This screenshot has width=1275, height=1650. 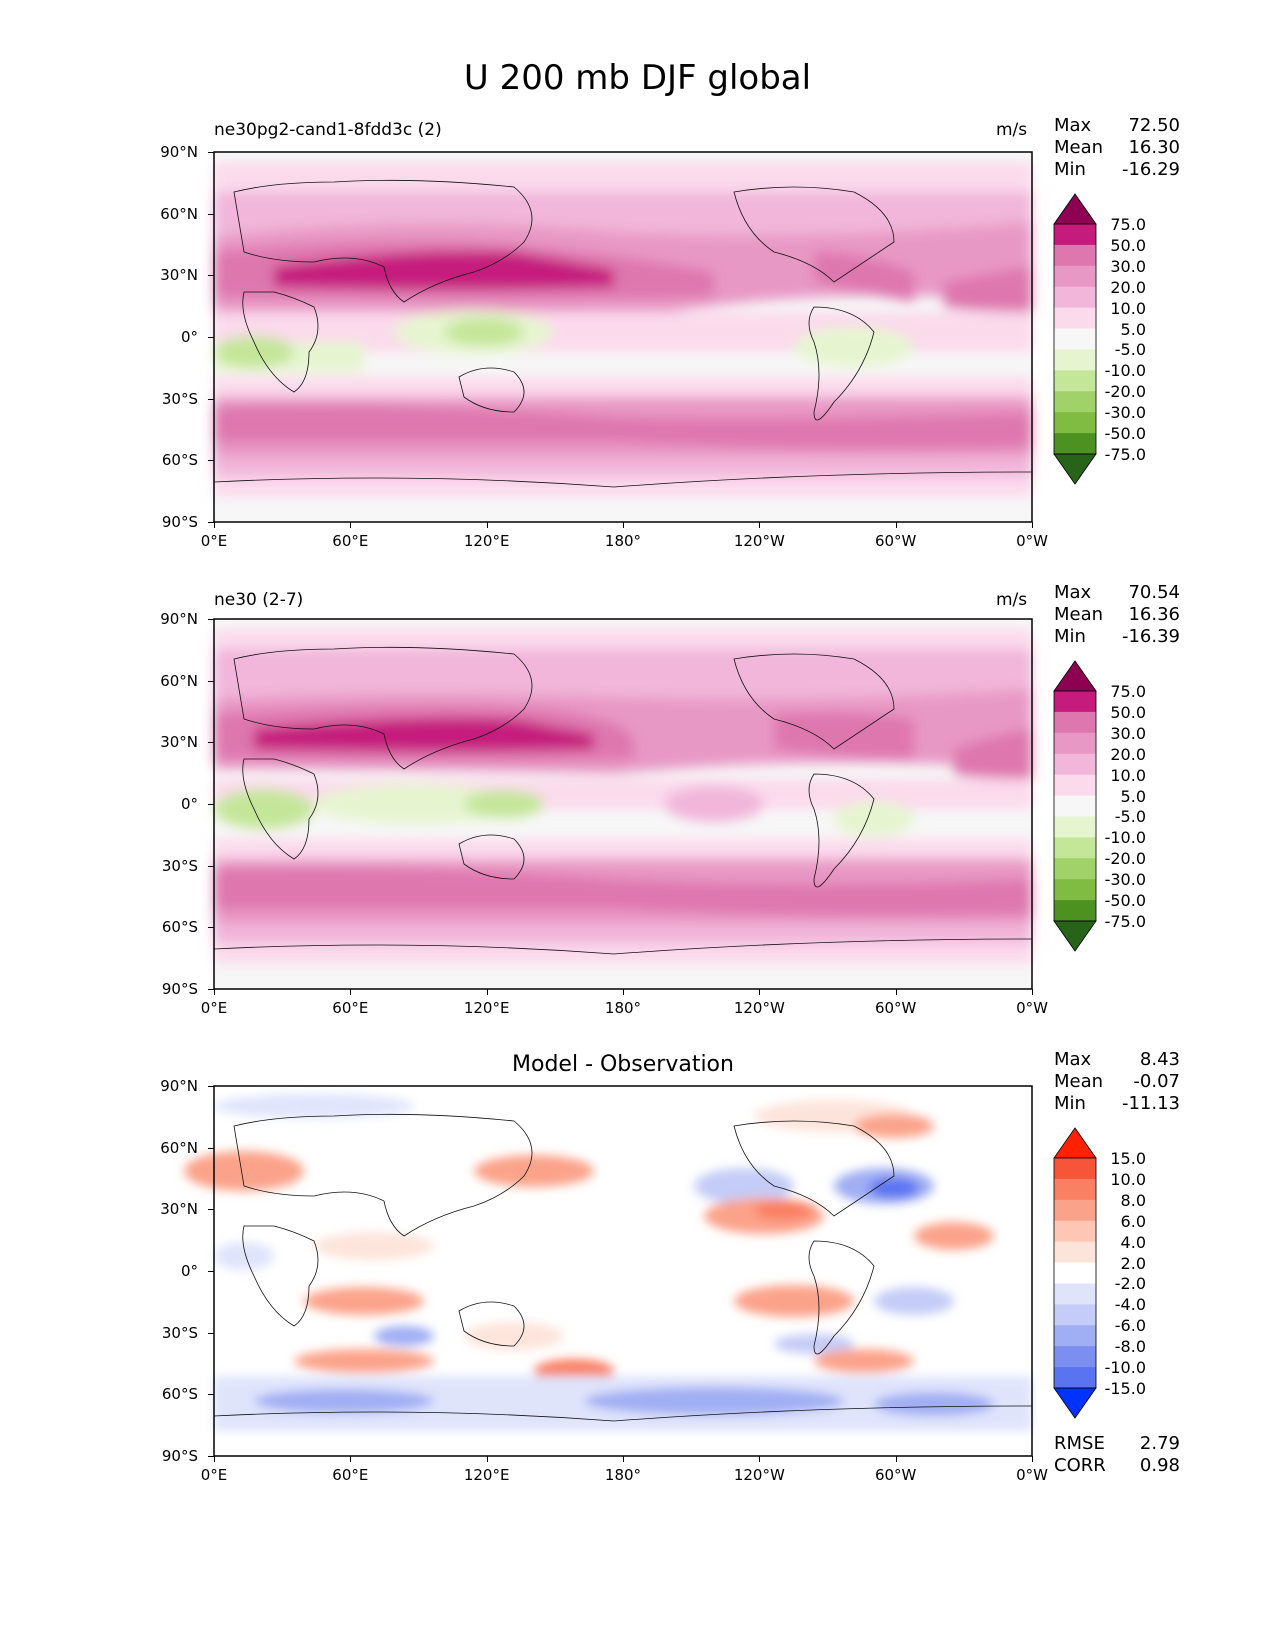 I want to click on stat-min-value: -11.13, so click(x=1150, y=1103).